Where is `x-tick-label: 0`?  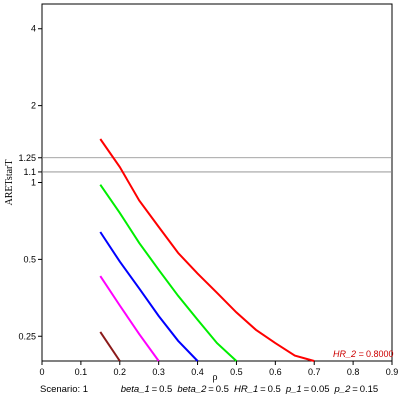 x-tick-label: 0 is located at coordinates (41, 372).